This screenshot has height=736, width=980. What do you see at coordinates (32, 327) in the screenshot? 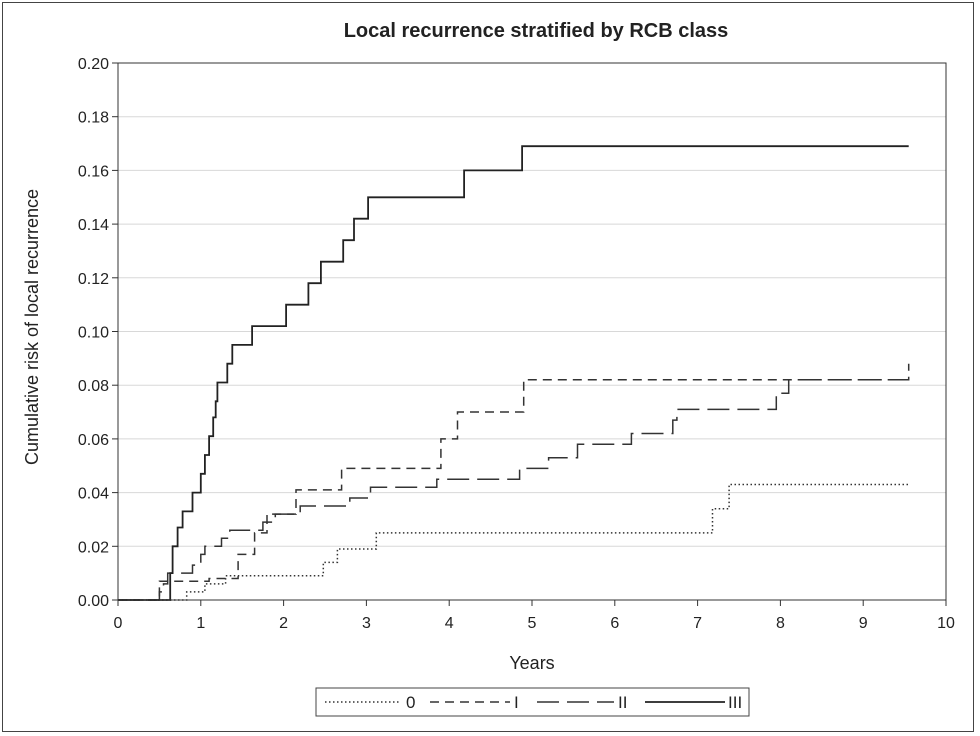
I see `y-axis-label: Cumulative risk of local recurrence` at bounding box center [32, 327].